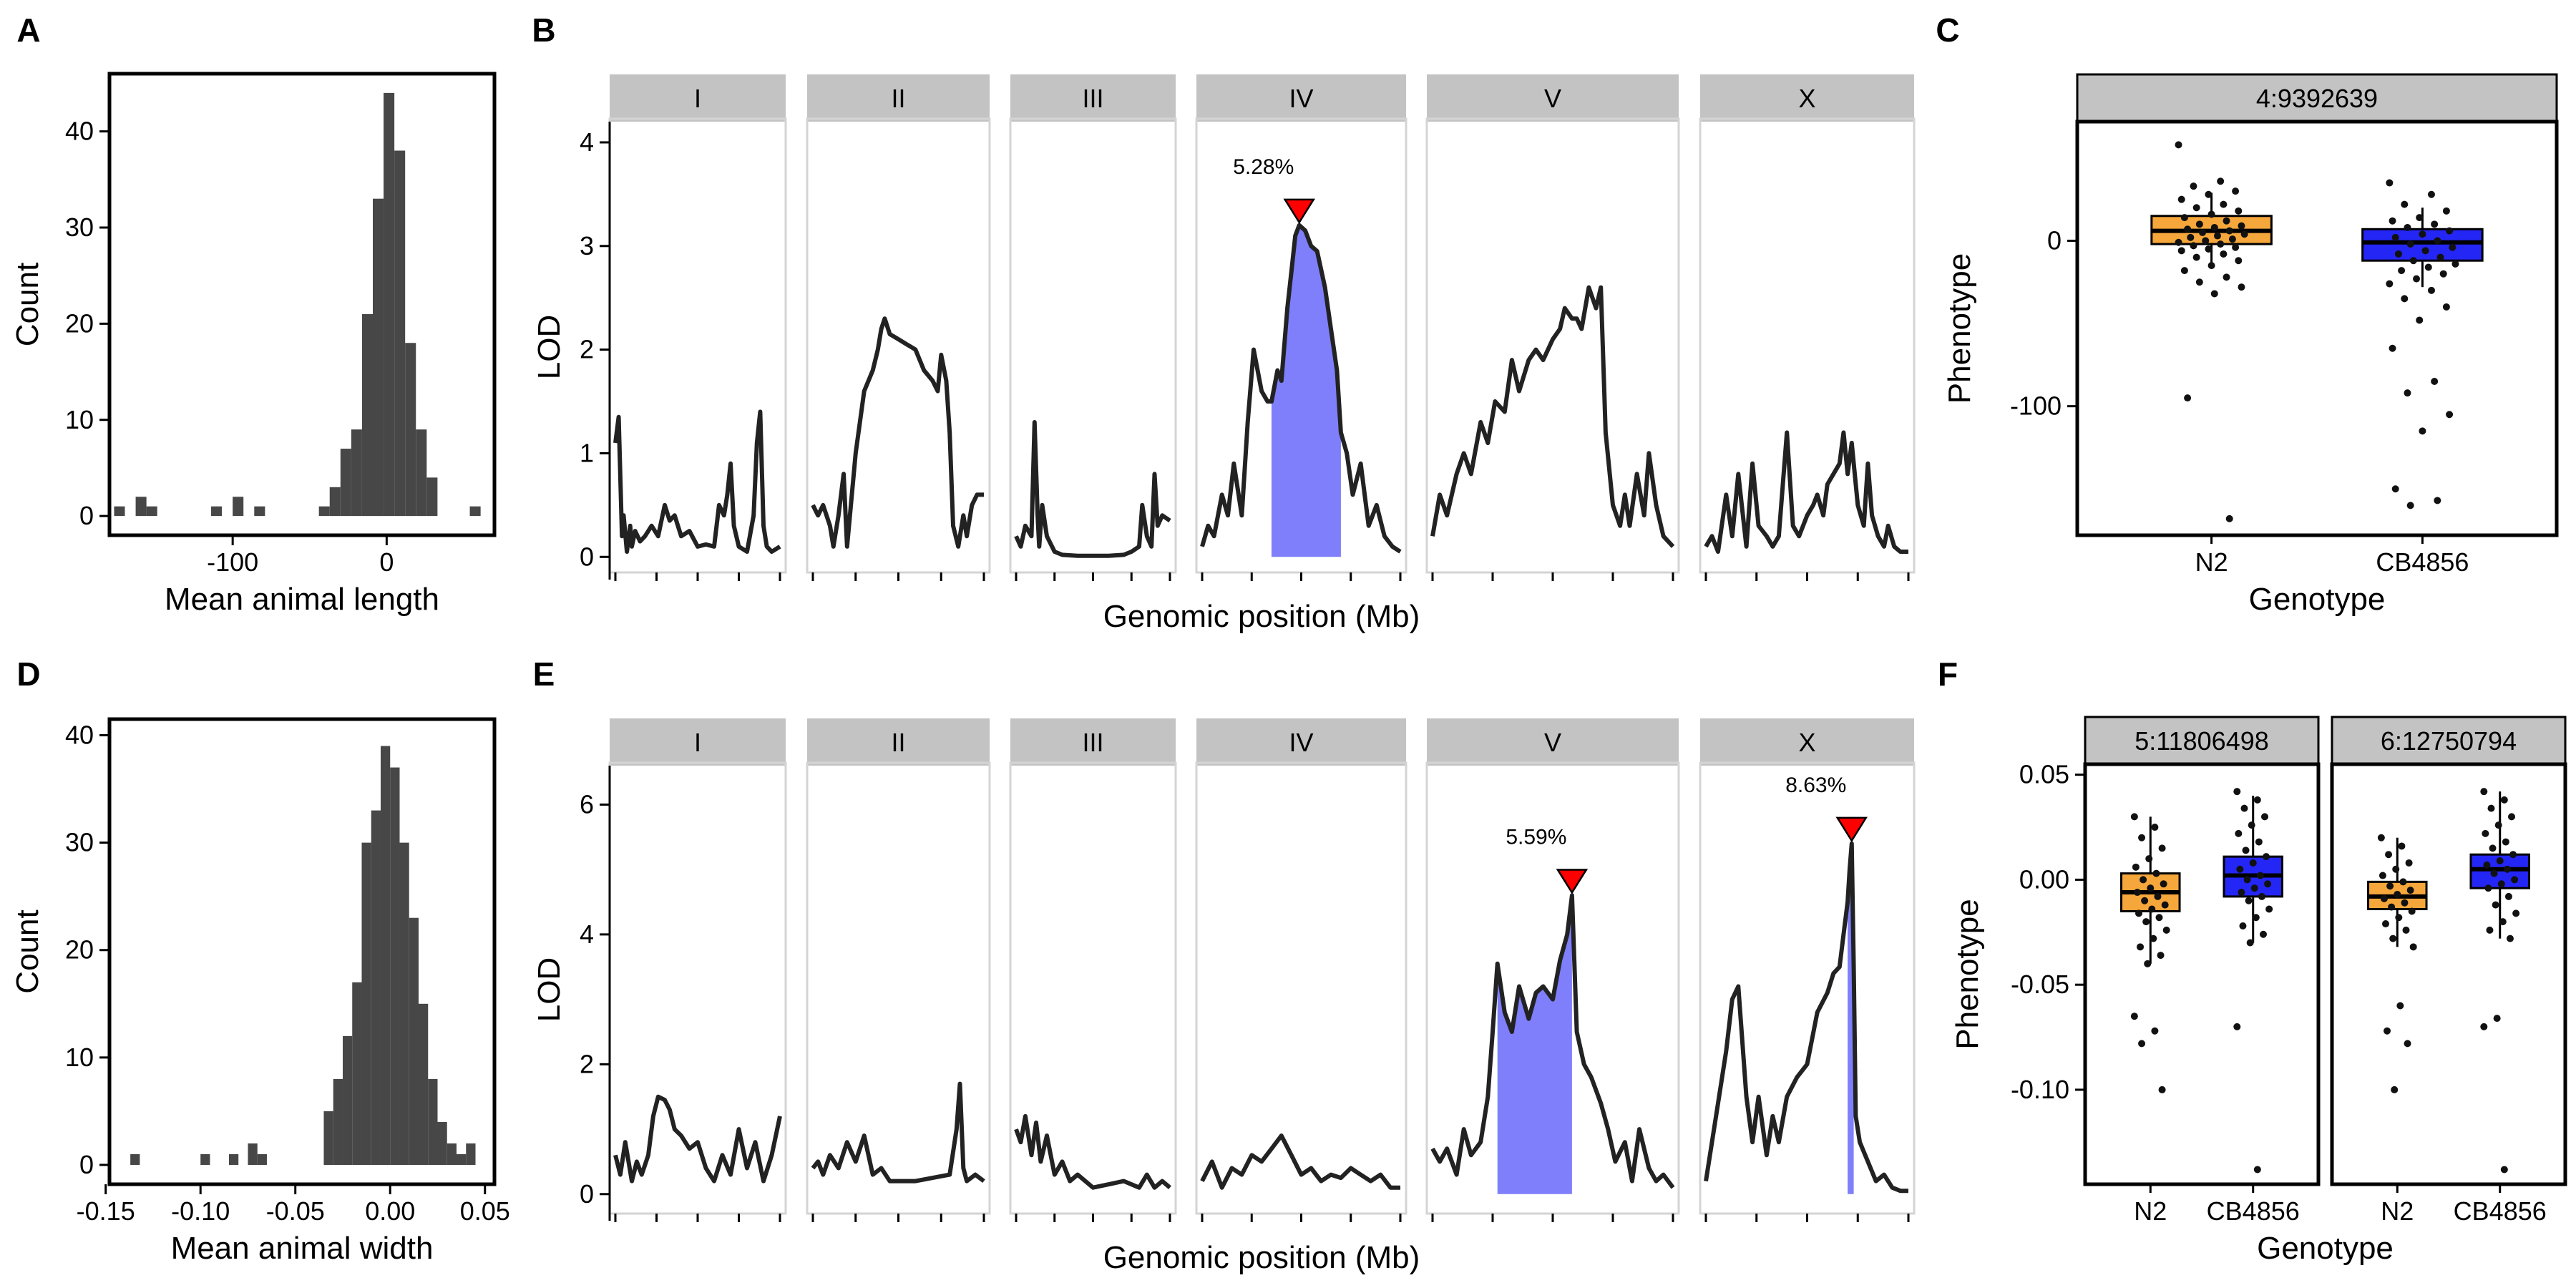 This screenshot has height=1288, width=2576. Describe the element at coordinates (302, 1248) in the screenshot. I see `x-axis-label: Mean animal width` at that location.